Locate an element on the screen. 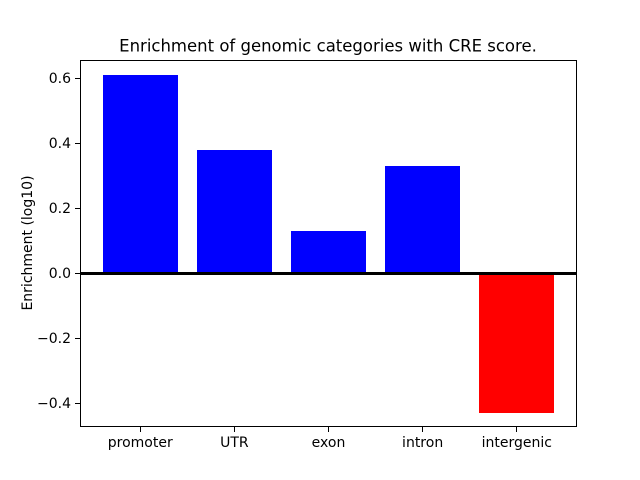 The image size is (640, 480). x-tick-label-intergenic: intergenic is located at coordinates (516, 443).